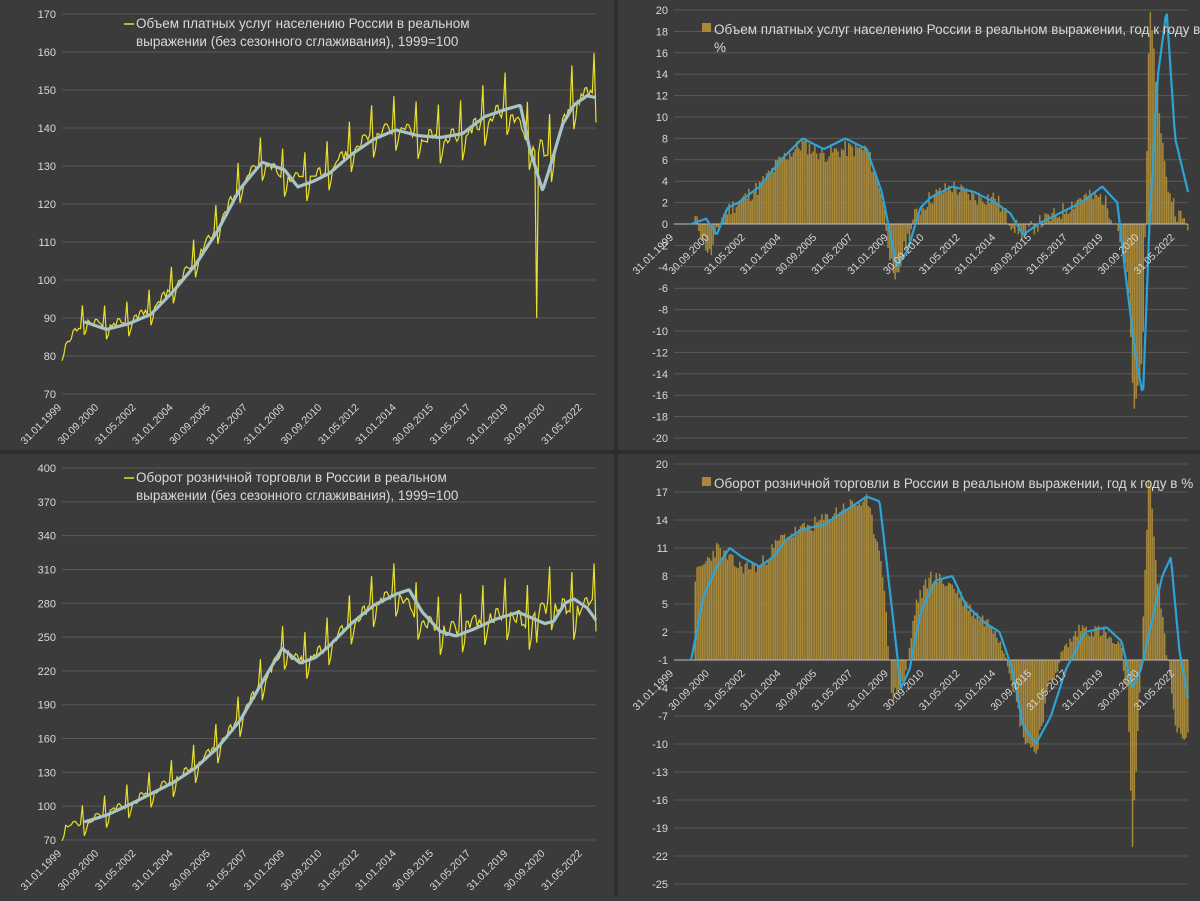 This screenshot has width=1200, height=901. What do you see at coordinates (562, 425) in the screenshot?
I see `x-tick-label: 31.05.2022` at bounding box center [562, 425].